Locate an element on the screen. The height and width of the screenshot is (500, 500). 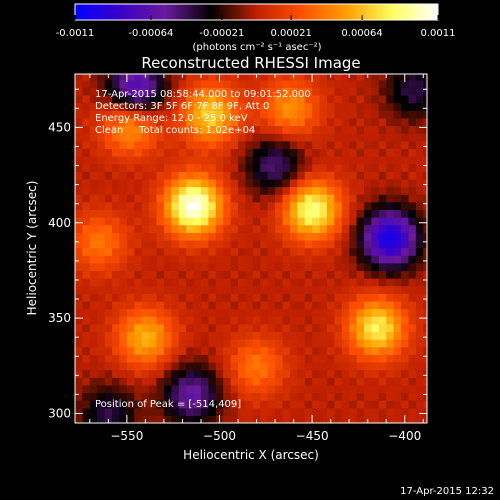
y-tick-label: 400 is located at coordinates (59, 223).